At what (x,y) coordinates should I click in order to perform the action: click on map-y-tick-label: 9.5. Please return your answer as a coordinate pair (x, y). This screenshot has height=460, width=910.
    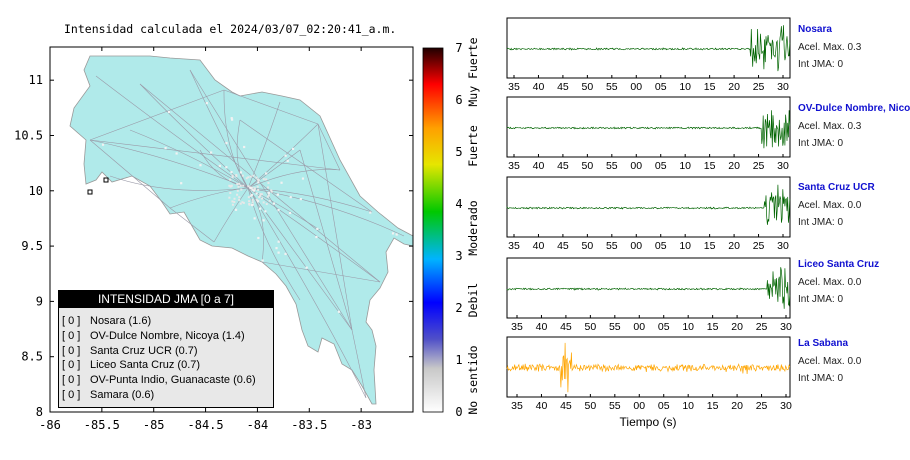
    Looking at the image, I should click on (32, 246).